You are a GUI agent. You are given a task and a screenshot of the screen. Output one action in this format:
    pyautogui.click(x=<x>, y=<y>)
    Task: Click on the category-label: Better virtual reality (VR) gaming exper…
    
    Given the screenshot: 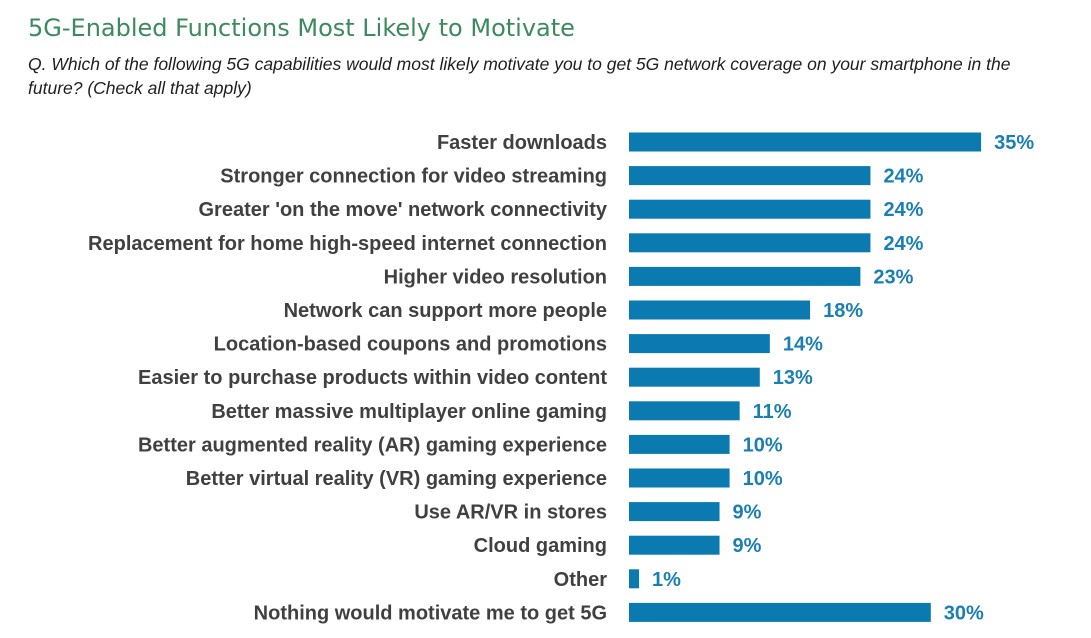 What is the action you would take?
    pyautogui.click(x=396, y=479)
    